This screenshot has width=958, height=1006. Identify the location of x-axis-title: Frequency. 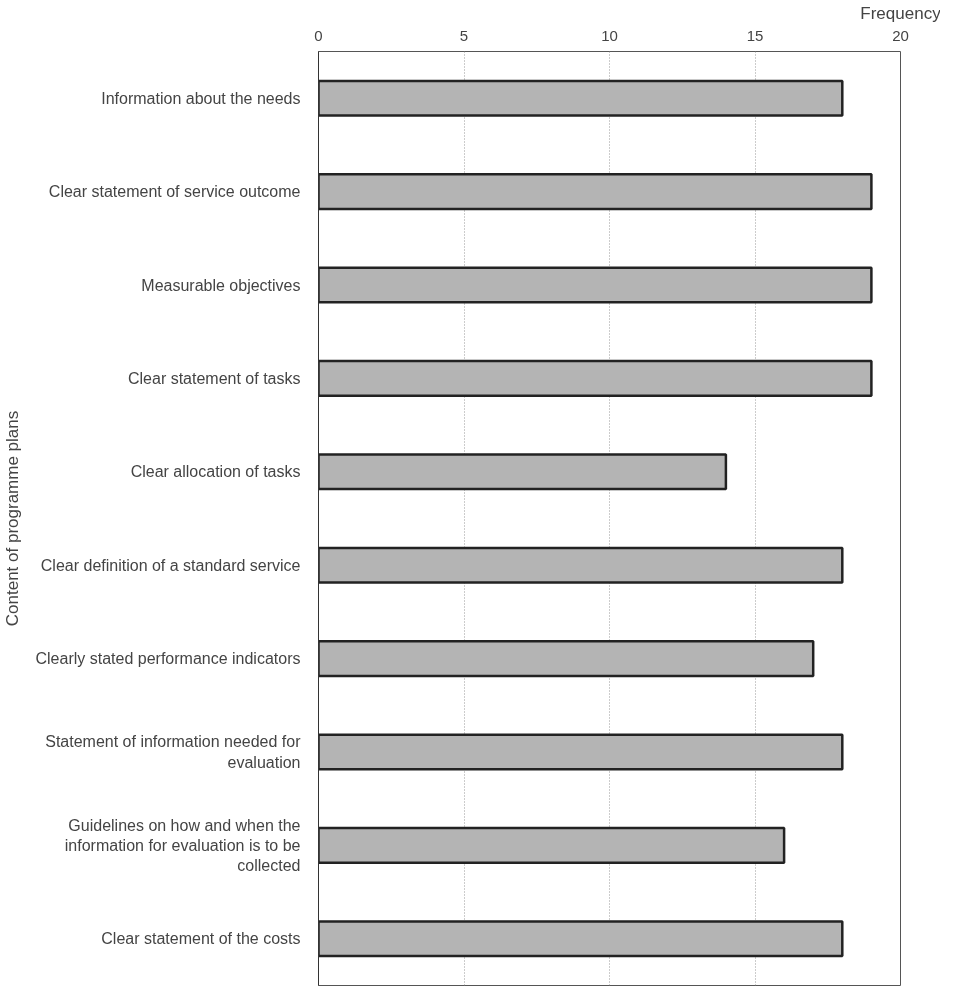
(901, 13).